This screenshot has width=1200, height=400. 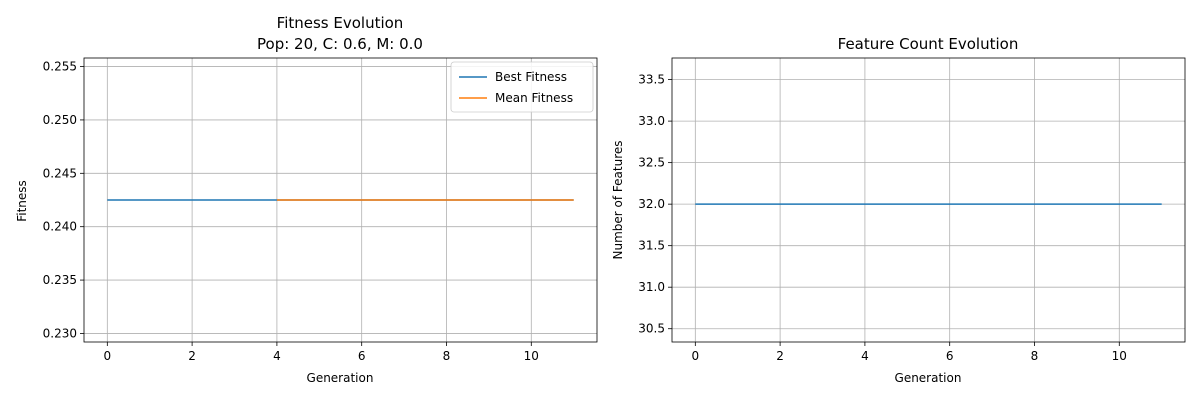 What do you see at coordinates (950, 356) in the screenshot?
I see `feature-count-chart-xtick-label-3: 6` at bounding box center [950, 356].